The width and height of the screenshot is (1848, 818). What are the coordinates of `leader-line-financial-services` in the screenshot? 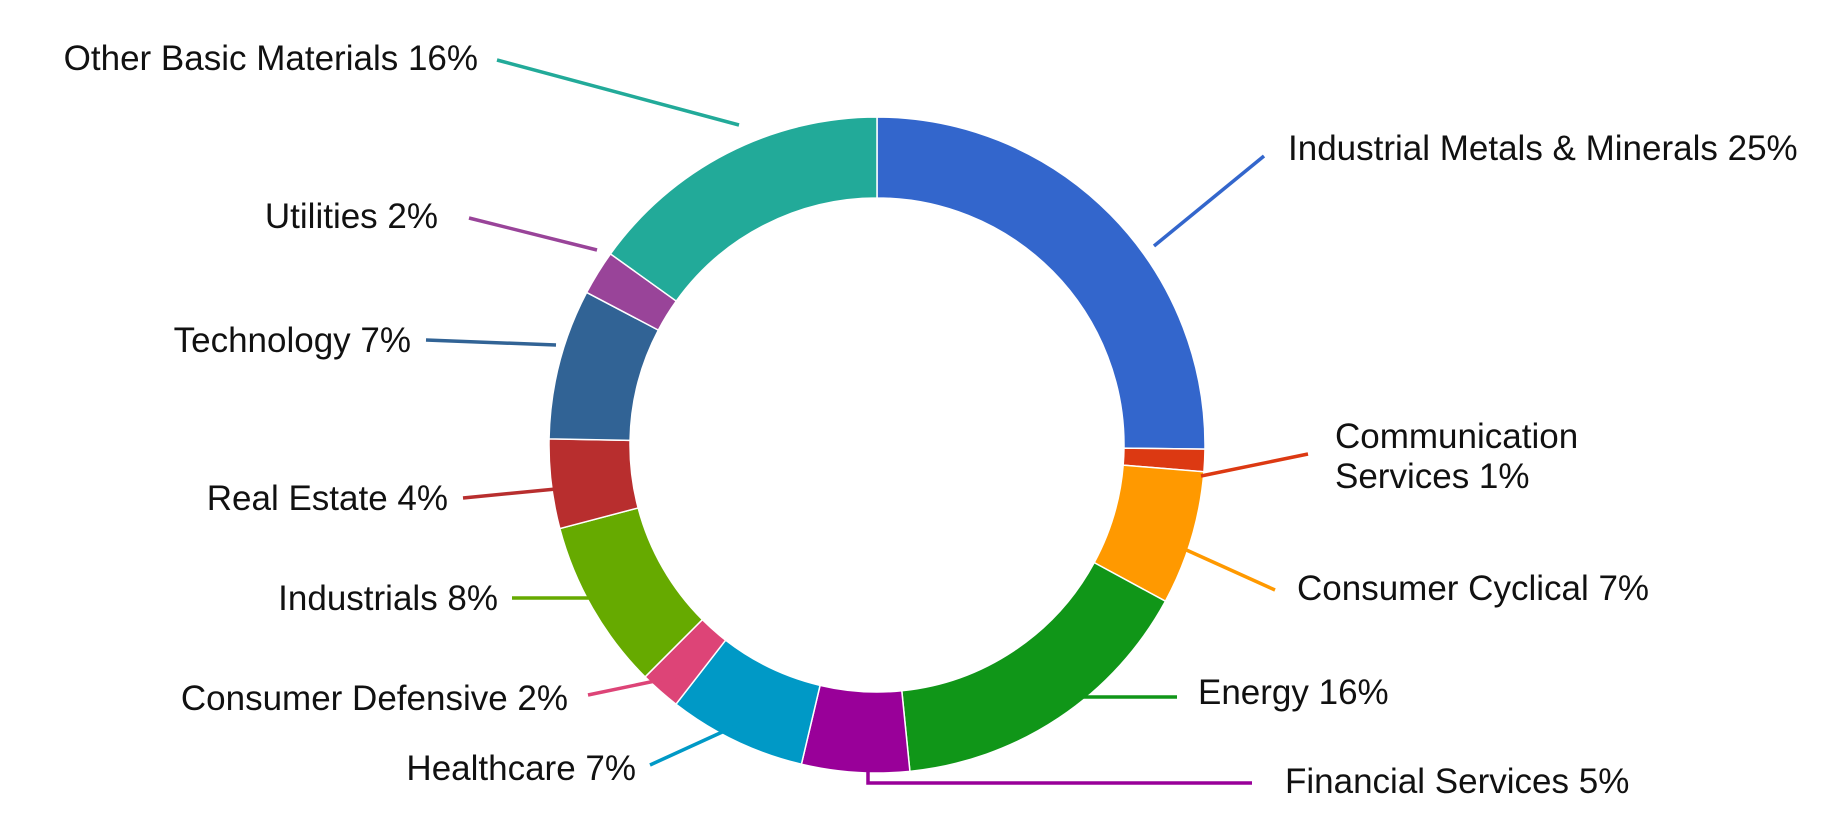 It's located at (1059, 764).